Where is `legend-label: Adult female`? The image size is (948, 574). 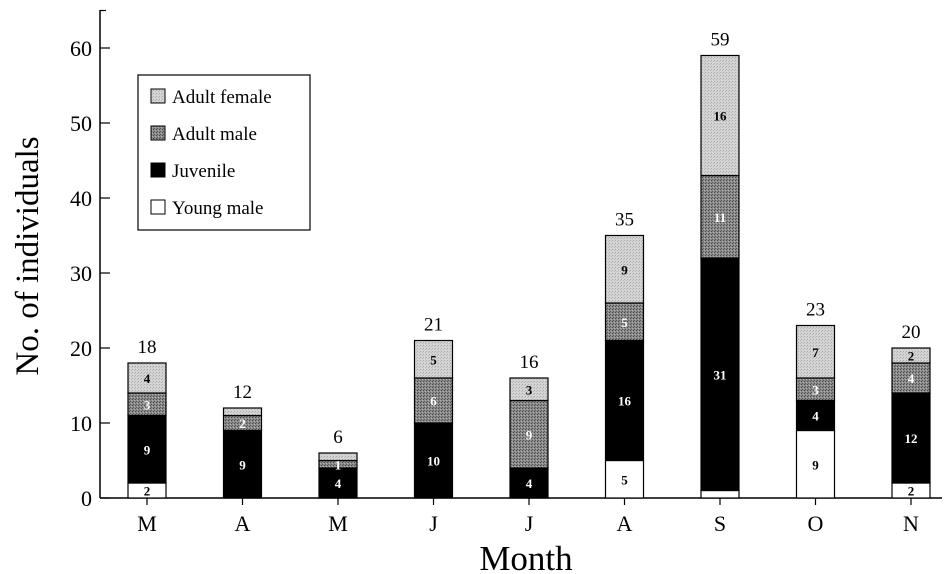
legend-label: Adult female is located at coordinates (222, 97).